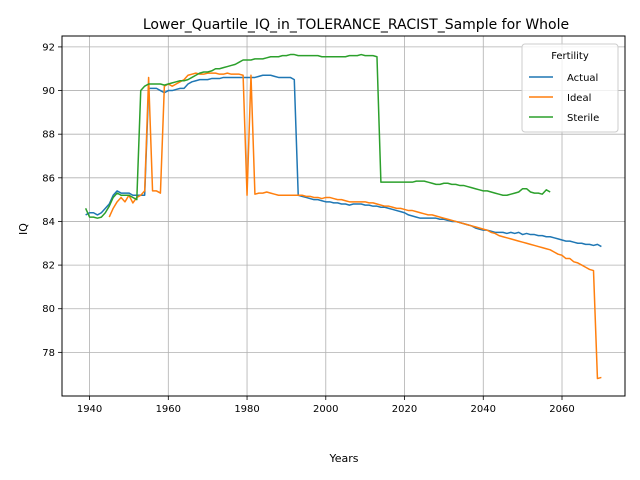 Image resolution: width=640 pixels, height=480 pixels. Describe the element at coordinates (48, 353) in the screenshot. I see `y-tick-label: 78` at that location.